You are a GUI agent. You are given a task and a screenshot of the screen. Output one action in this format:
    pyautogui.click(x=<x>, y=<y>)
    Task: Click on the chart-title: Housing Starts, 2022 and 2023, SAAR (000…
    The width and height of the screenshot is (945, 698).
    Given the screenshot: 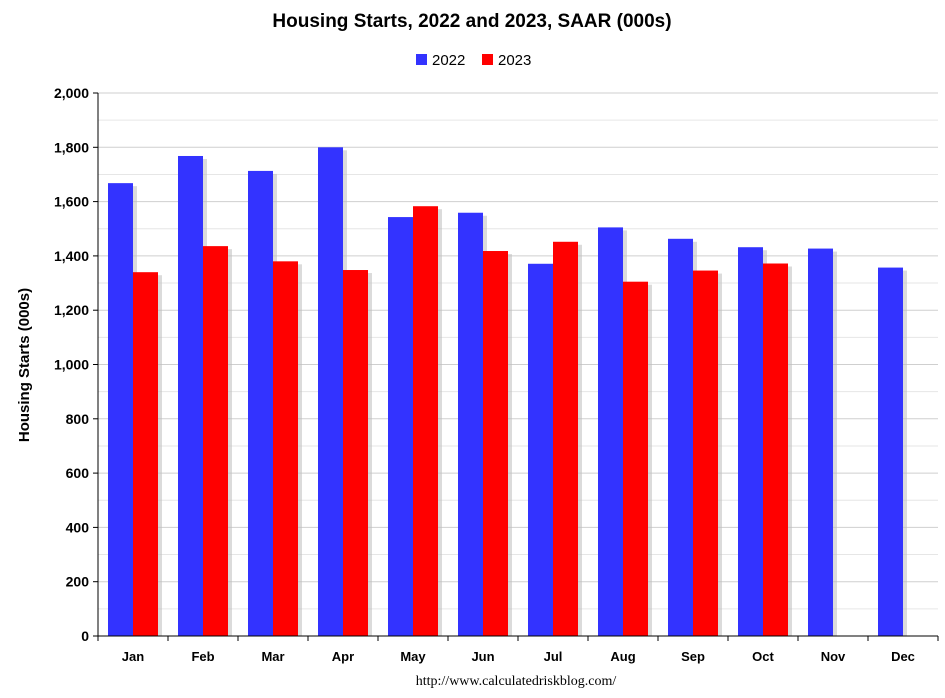 What is the action you would take?
    pyautogui.click(x=471, y=21)
    